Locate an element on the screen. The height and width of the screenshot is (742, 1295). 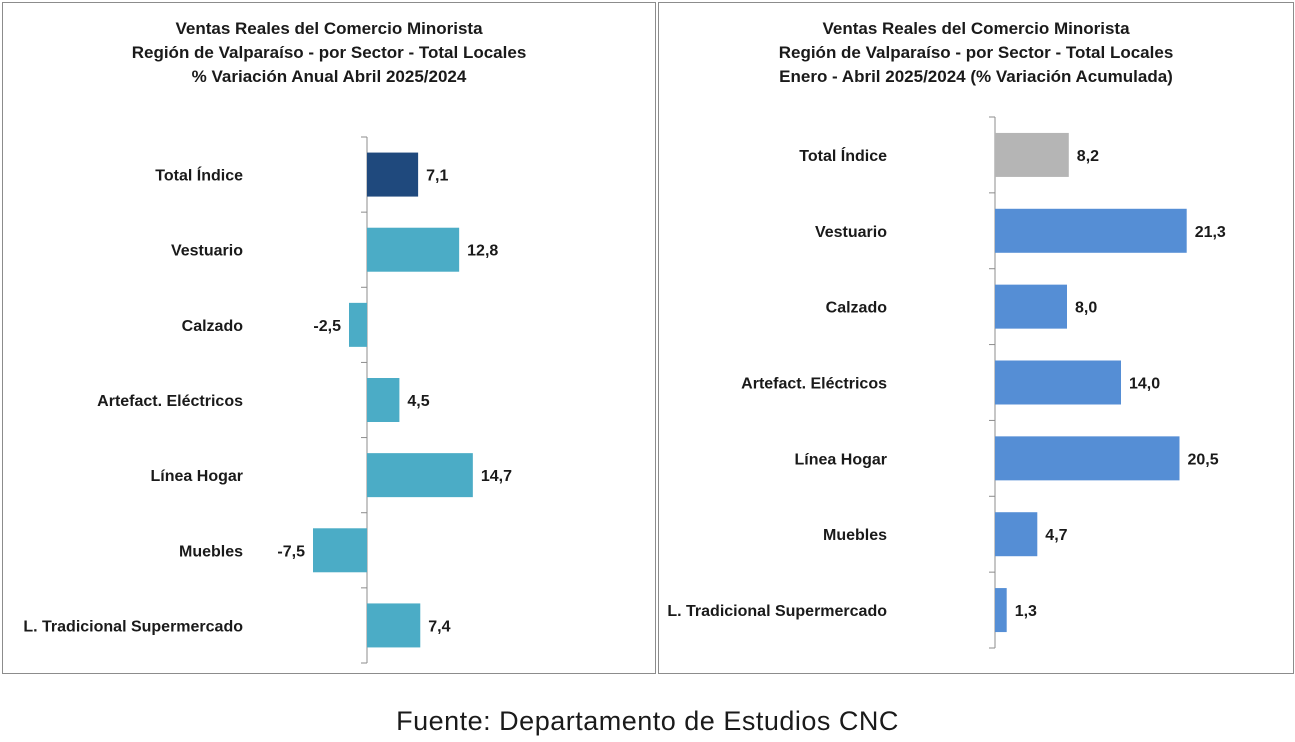
data-label: 1,3 is located at coordinates (1026, 611).